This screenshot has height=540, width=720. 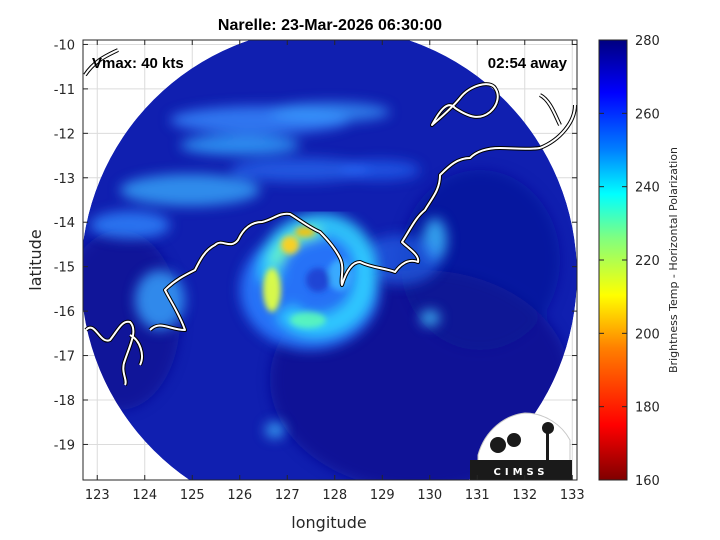 I want to click on colorbar-tick-label: 160, so click(x=647, y=481).